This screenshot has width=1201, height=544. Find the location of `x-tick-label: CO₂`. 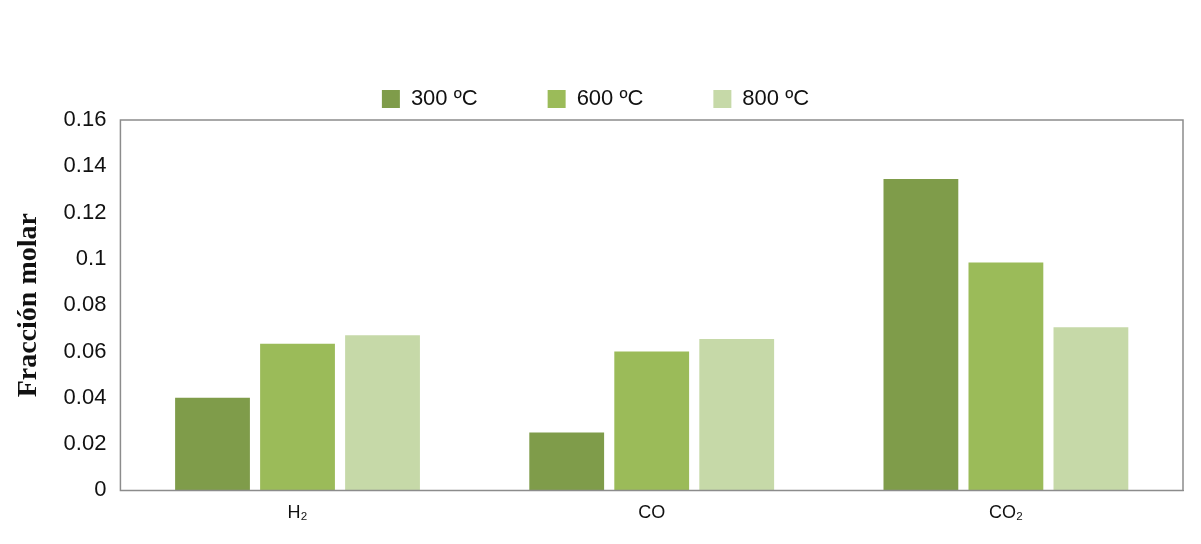

x-tick-label: CO₂ is located at coordinates (1005, 512).